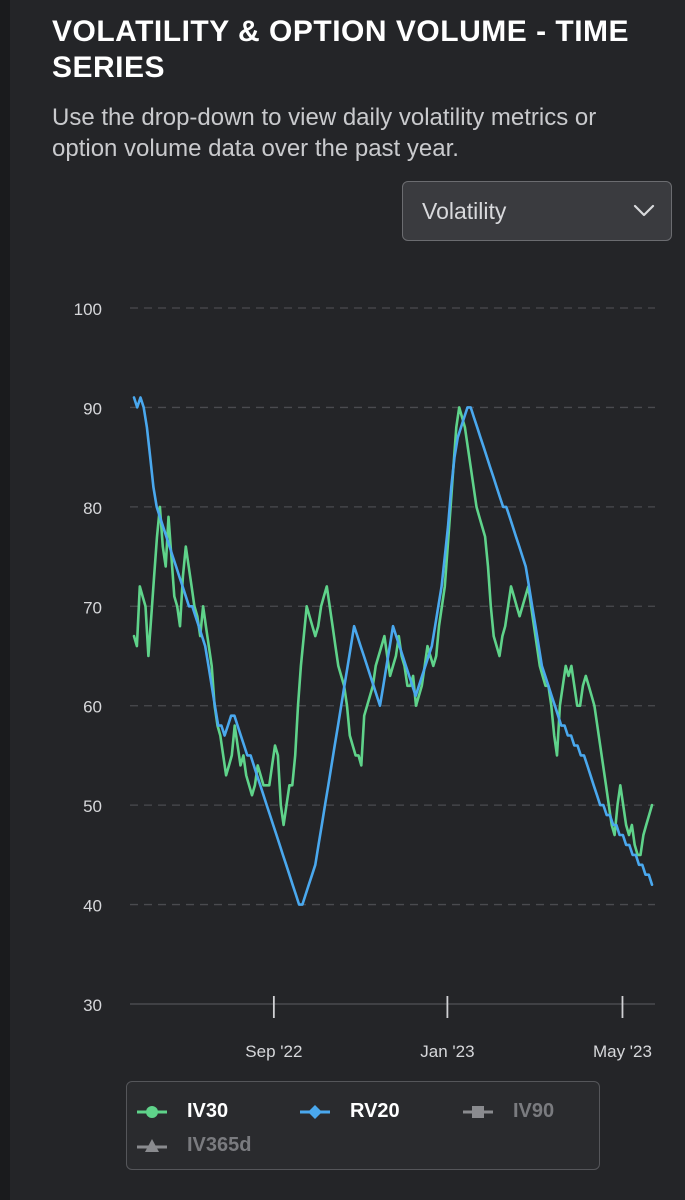 This screenshot has height=1200, width=685. I want to click on y-tick-label: 30, so click(92, 1005).